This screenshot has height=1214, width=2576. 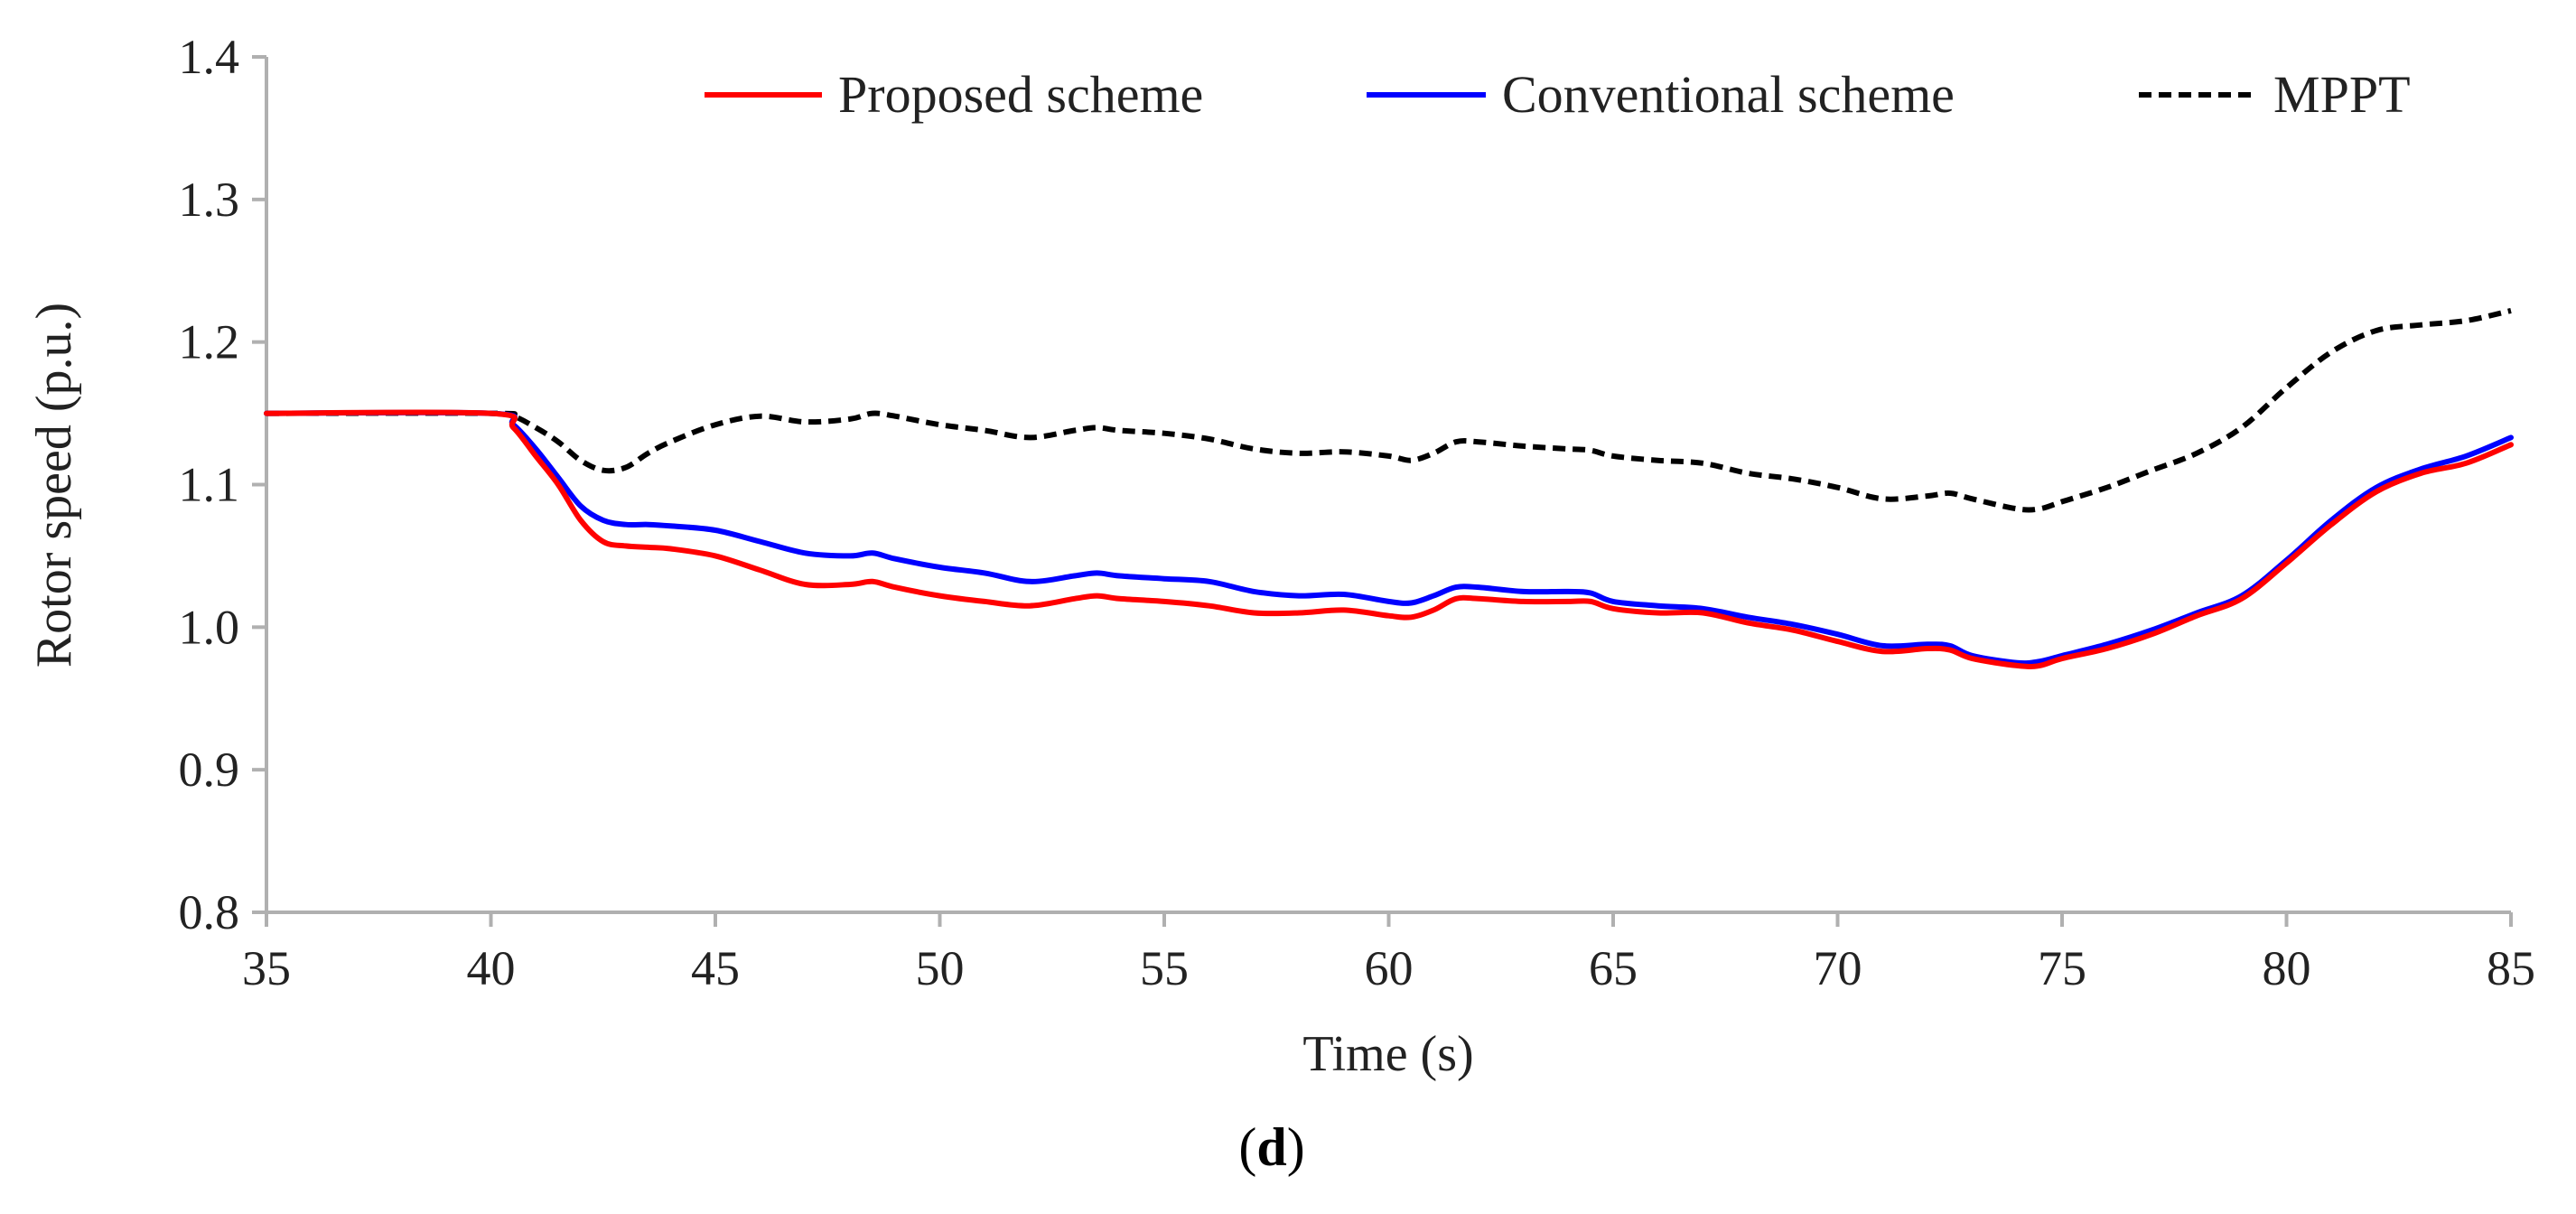 What do you see at coordinates (209, 912) in the screenshot?
I see `y-tick-label: 0.8` at bounding box center [209, 912].